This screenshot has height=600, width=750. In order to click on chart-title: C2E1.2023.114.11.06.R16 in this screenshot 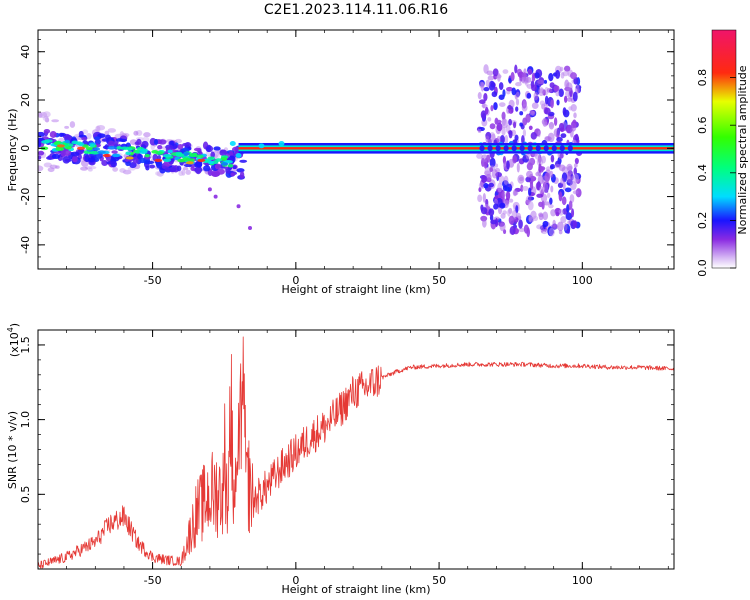, I will do `click(356, 10)`.